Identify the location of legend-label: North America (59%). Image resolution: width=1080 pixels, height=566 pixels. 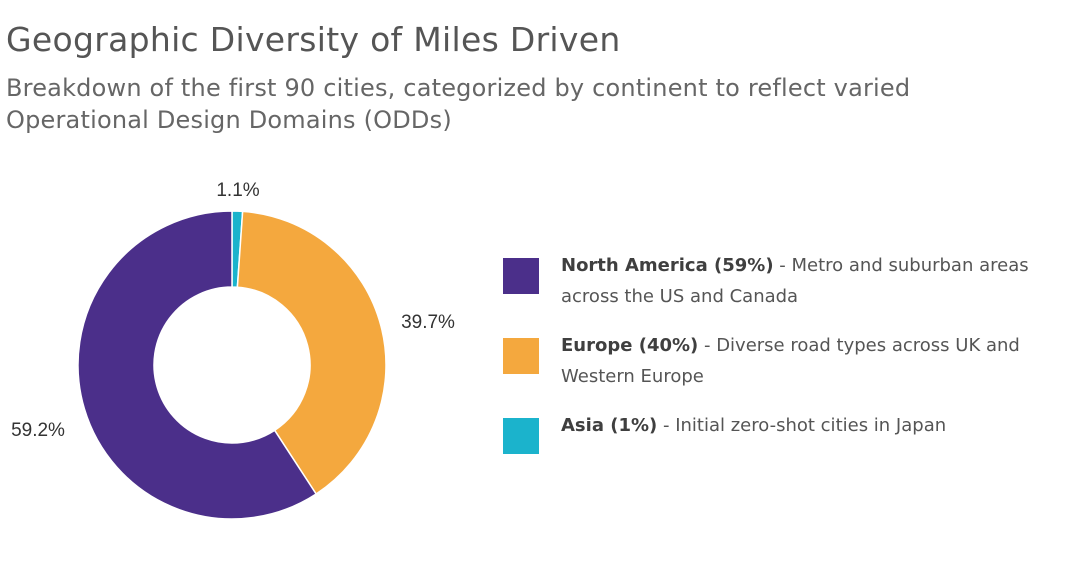
(667, 265).